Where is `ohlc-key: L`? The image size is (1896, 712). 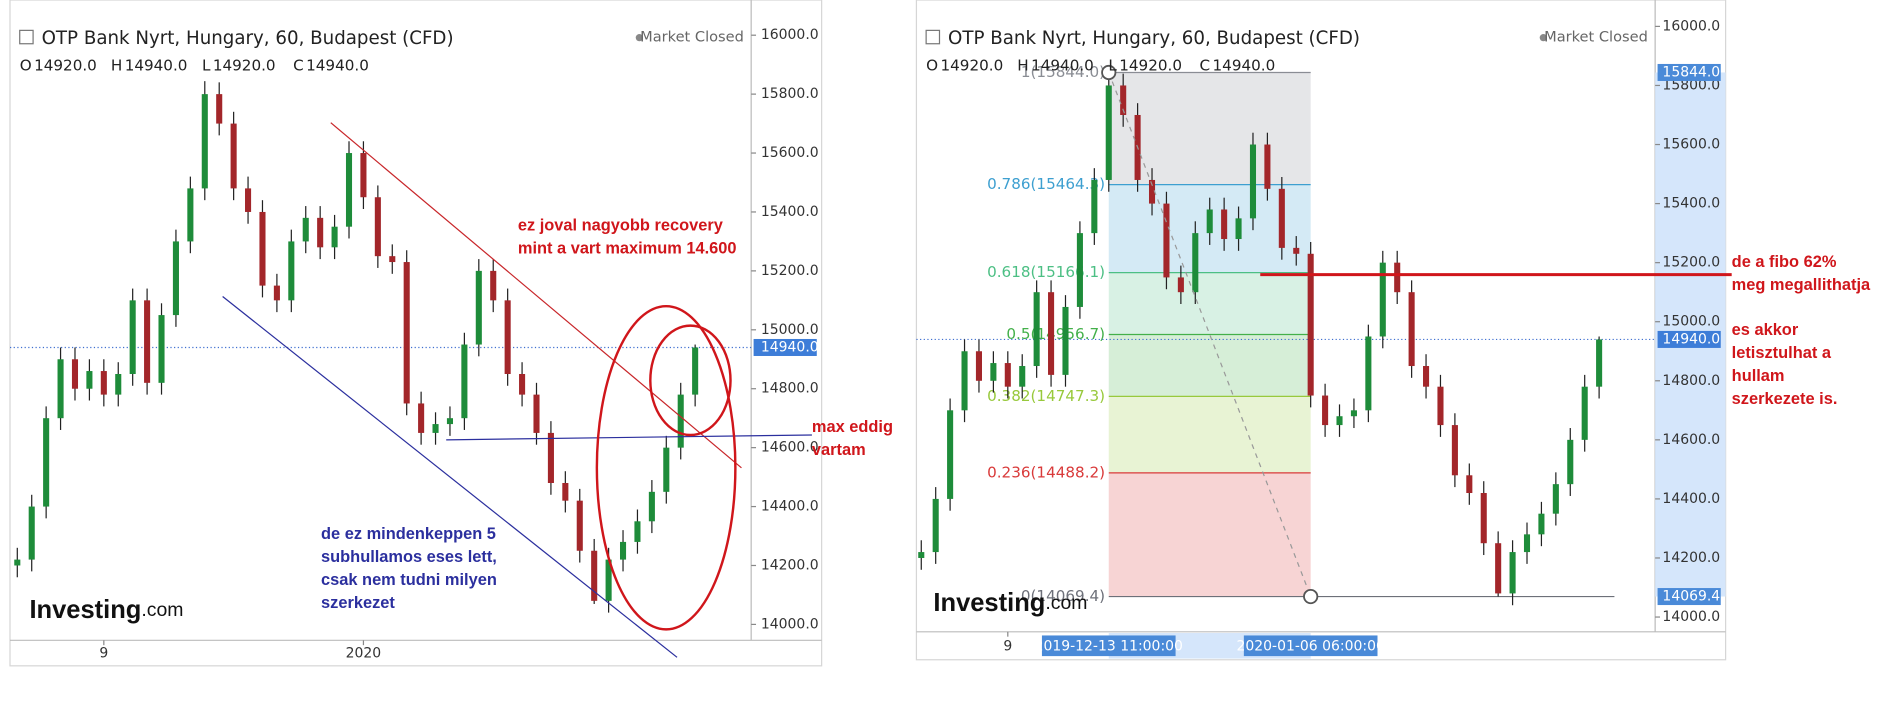 ohlc-key: L is located at coordinates (206, 65).